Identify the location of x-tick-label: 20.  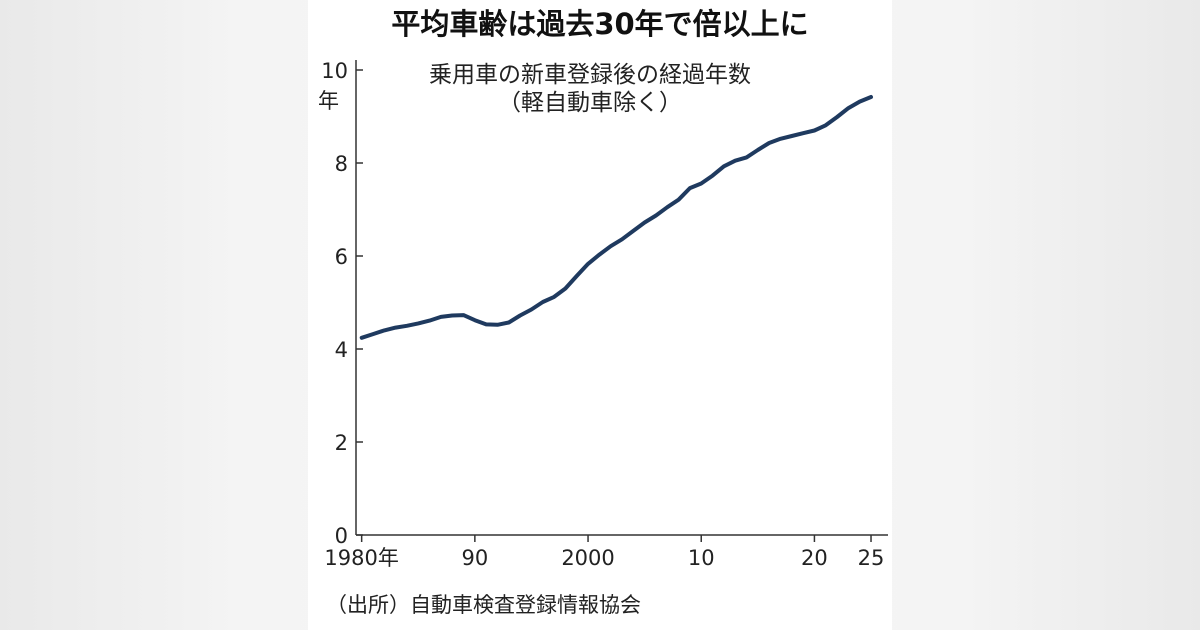
(814, 558).